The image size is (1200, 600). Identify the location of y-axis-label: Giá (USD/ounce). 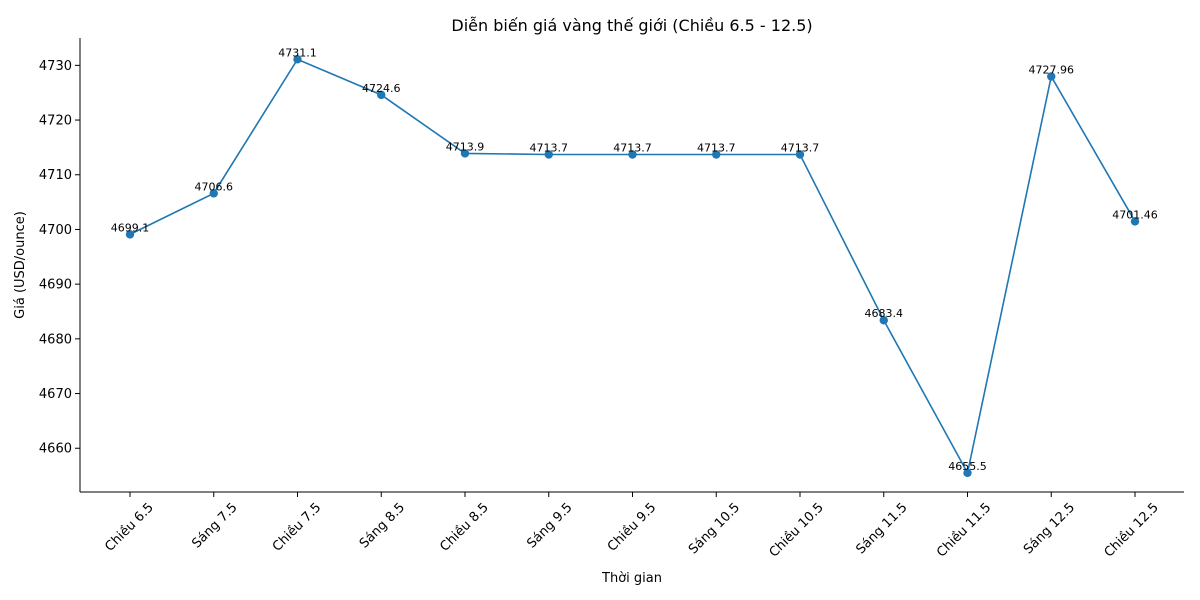
(20, 265).